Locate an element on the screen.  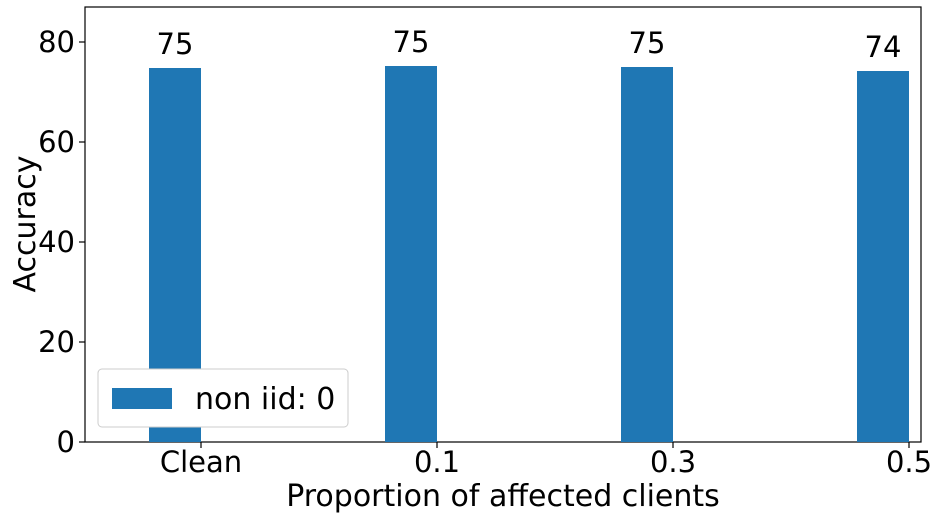
x-tick-label: 0.3 is located at coordinates (673, 462).